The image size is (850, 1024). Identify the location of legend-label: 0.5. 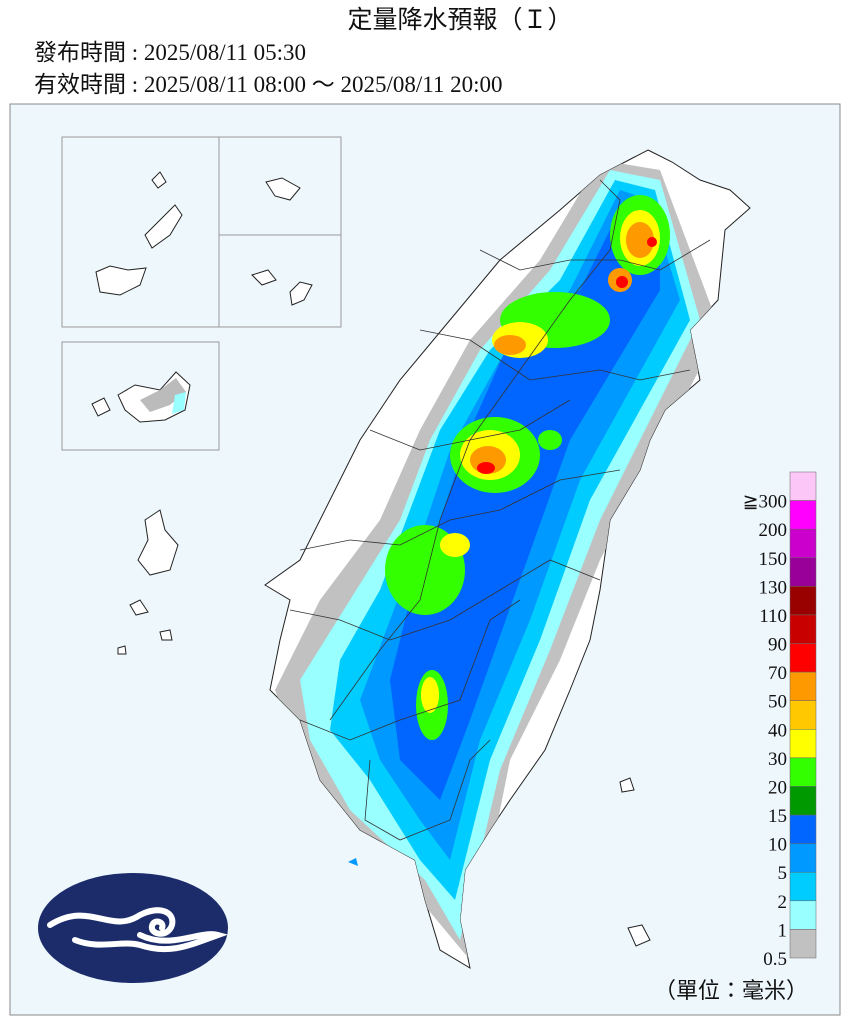
(775, 959).